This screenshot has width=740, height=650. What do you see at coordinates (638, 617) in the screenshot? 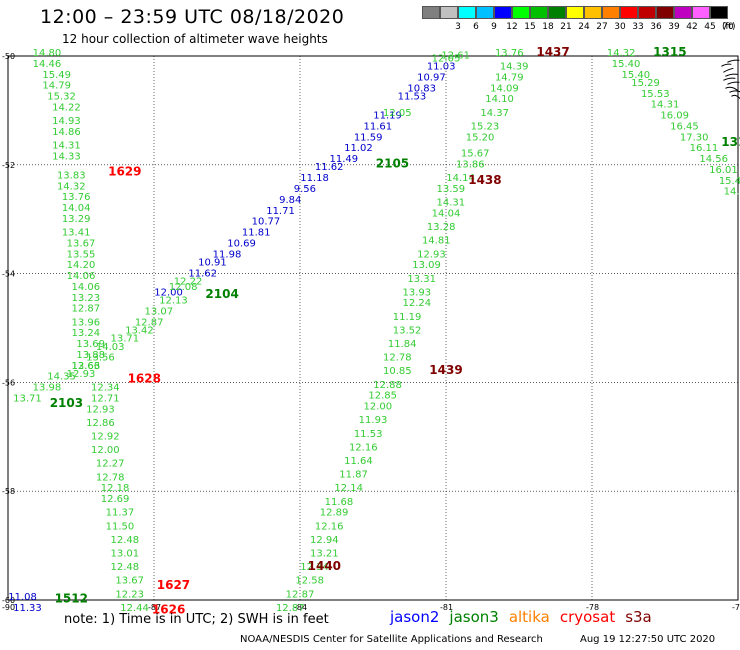
I see `satellite-name: s3a` at bounding box center [638, 617].